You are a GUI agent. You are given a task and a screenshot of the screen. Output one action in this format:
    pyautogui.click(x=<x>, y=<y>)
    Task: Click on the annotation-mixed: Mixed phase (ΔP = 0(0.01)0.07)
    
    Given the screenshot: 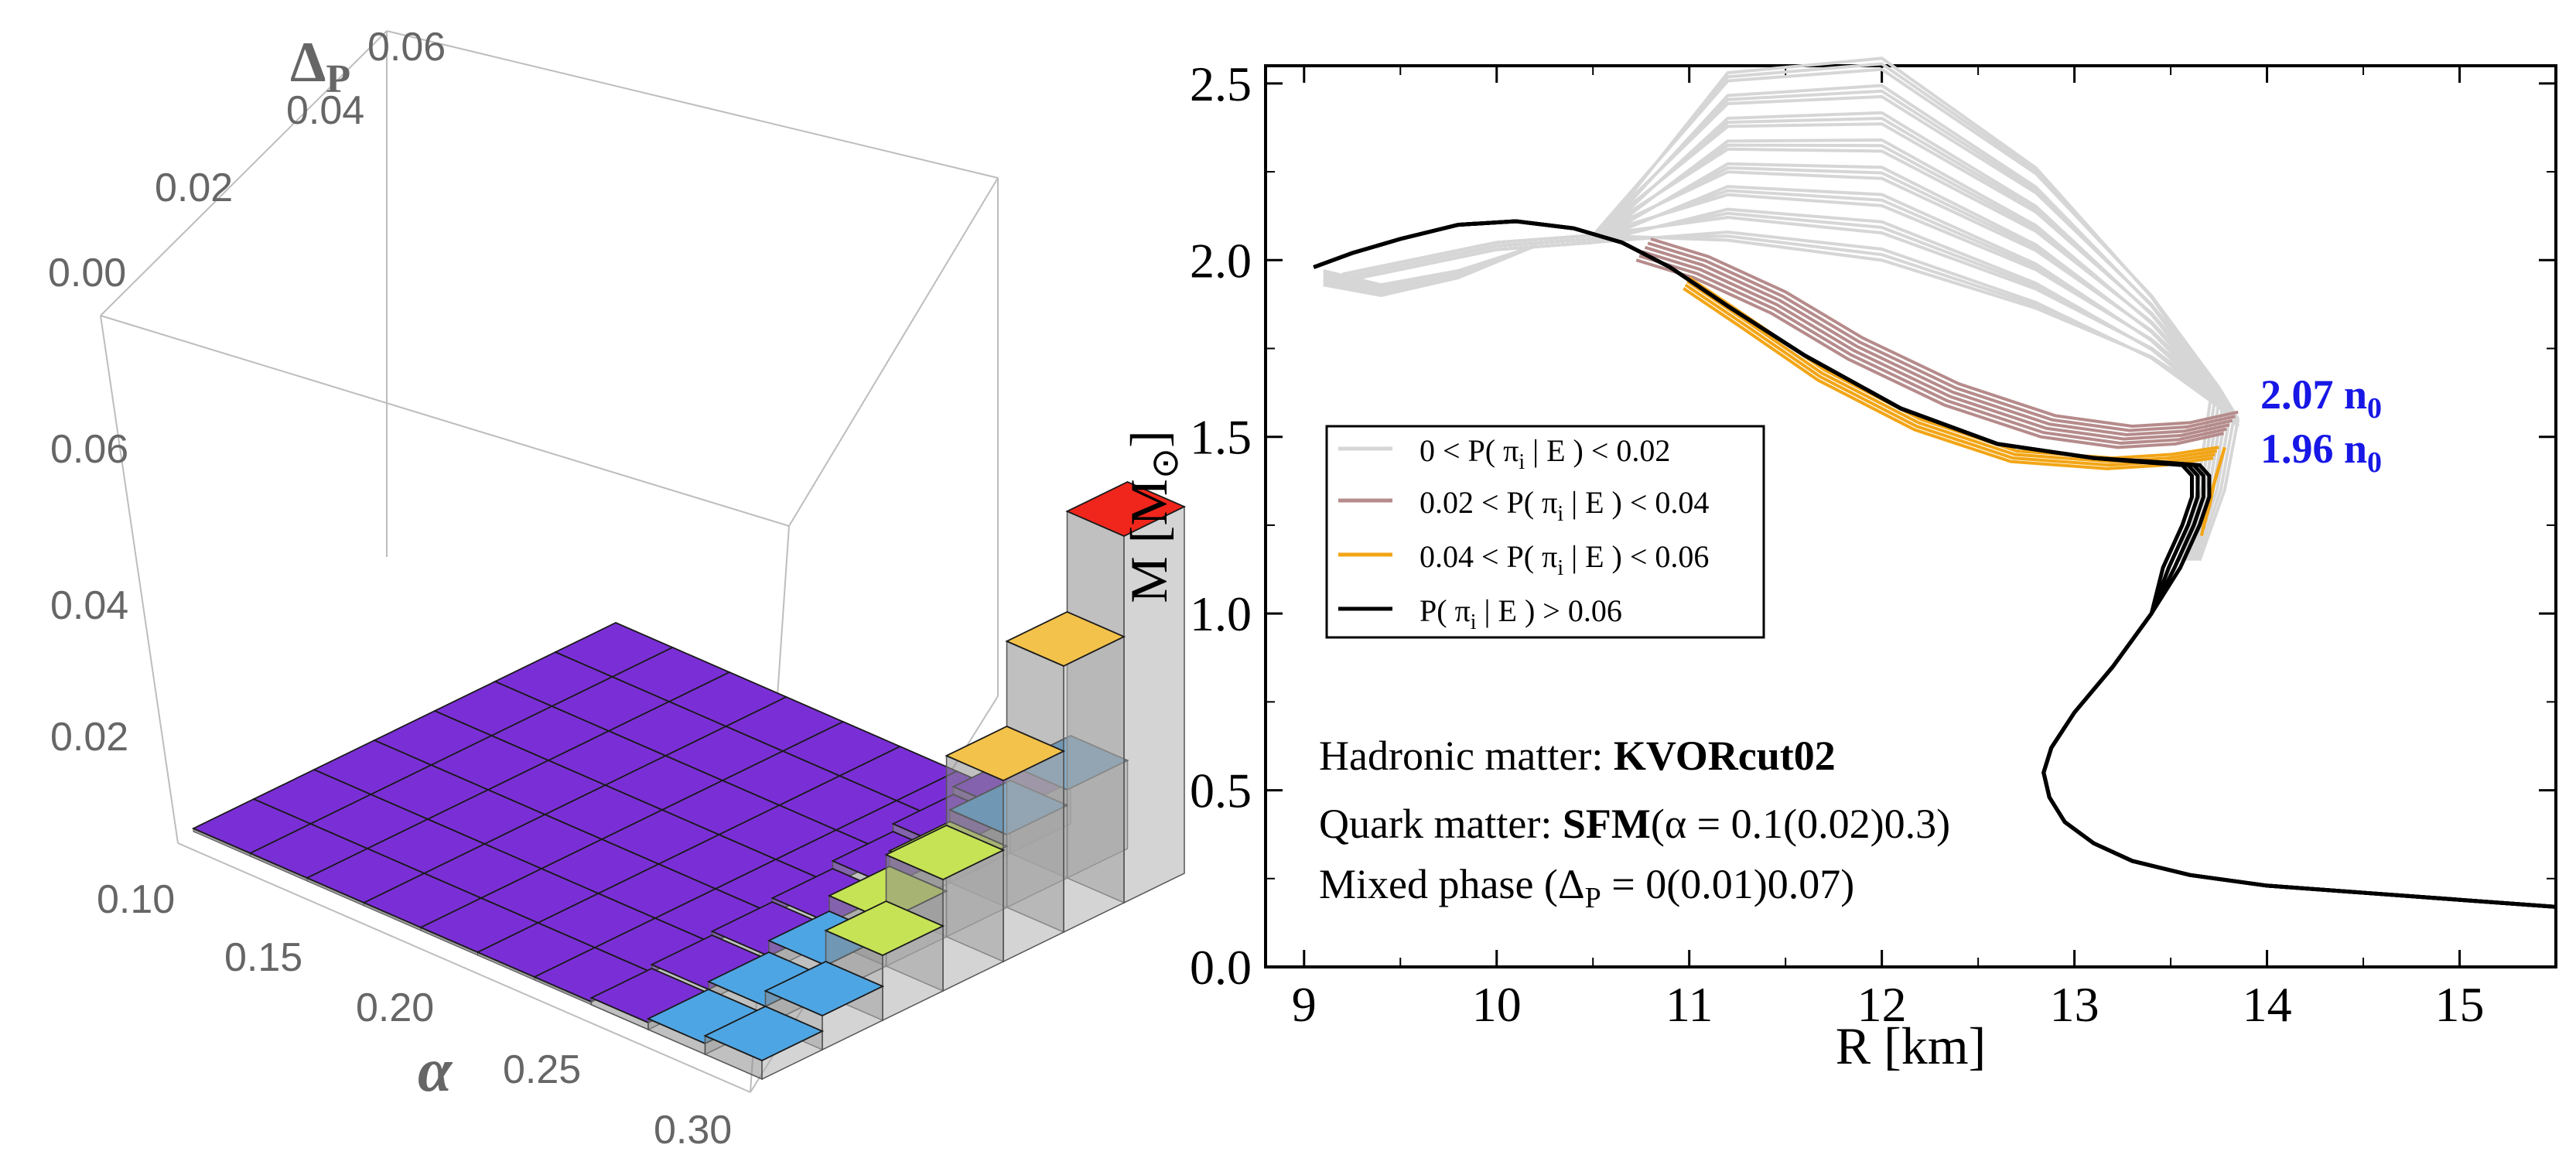 What is the action you would take?
    pyautogui.click(x=1586, y=887)
    